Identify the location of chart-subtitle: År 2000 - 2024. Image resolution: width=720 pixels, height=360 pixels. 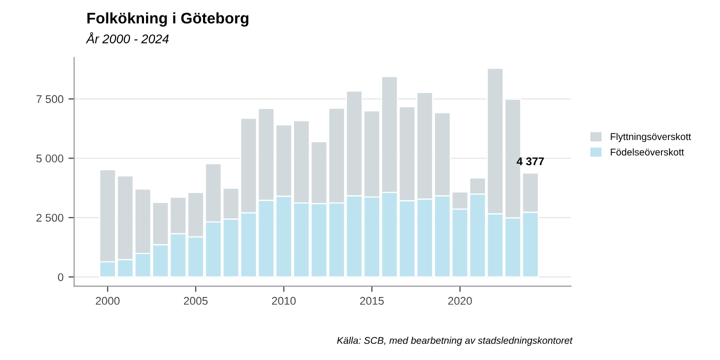
(127, 38).